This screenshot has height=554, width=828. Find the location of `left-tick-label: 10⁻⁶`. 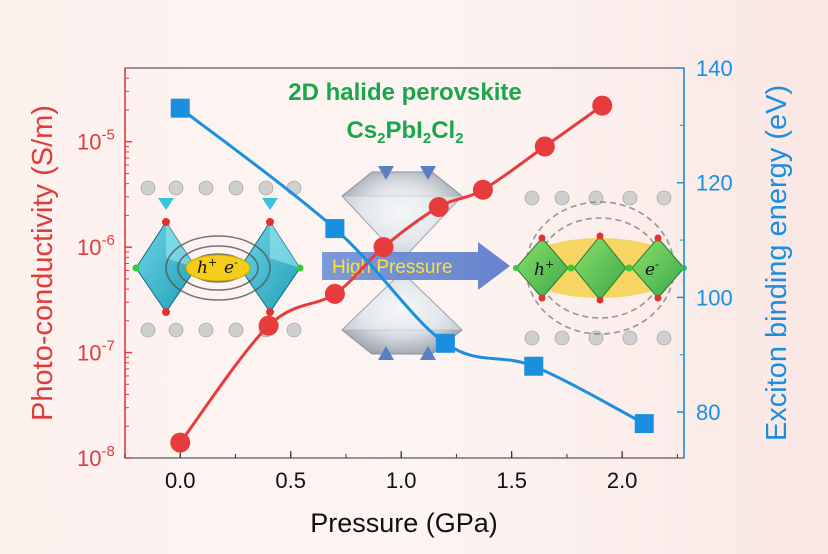

left-tick-label: 10⁻⁶ is located at coordinates (96, 246).